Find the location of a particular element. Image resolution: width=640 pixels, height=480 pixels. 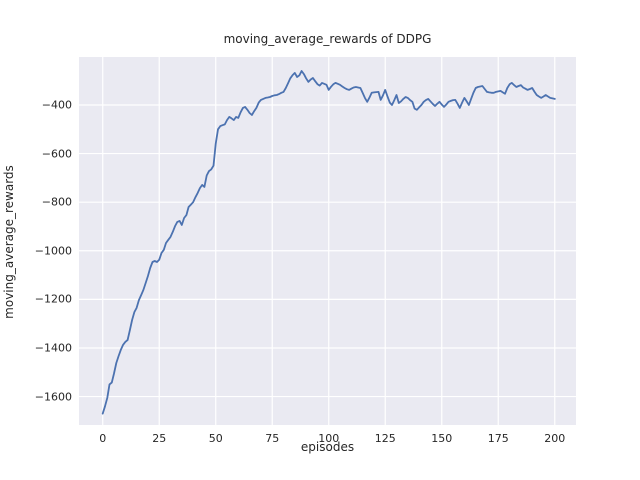

x-tick-label: 100 is located at coordinates (329, 438).